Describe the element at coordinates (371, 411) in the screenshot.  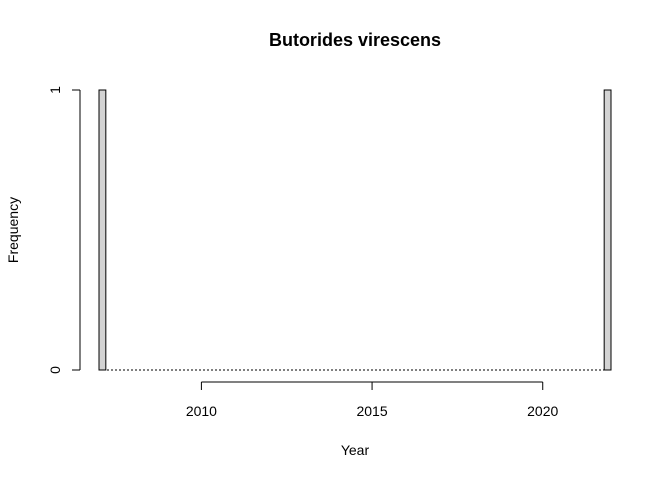
I see `x-tick-label: 2015` at that location.